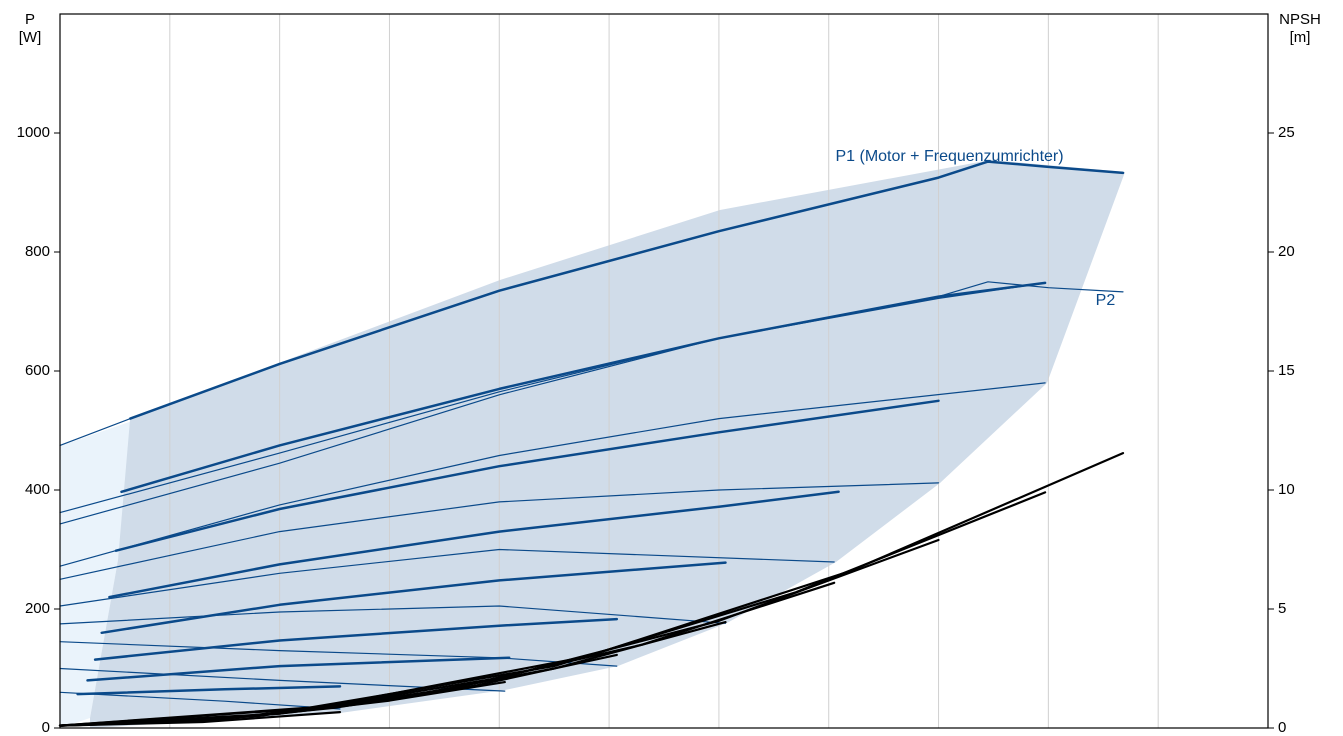  I want to click on y-axis-label: P, so click(30, 19).